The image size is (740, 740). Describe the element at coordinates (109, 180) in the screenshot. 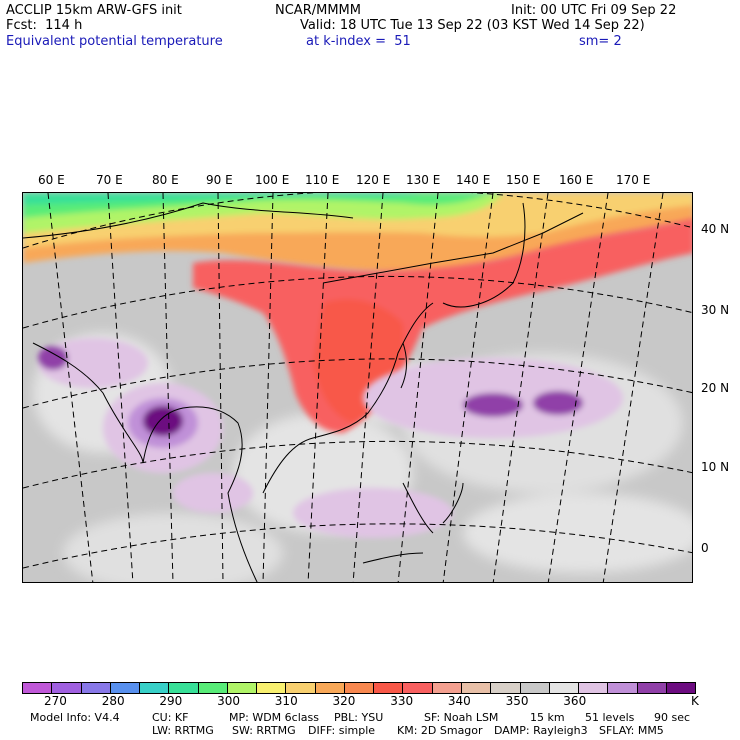

I see `lon-label: 70 E` at that location.